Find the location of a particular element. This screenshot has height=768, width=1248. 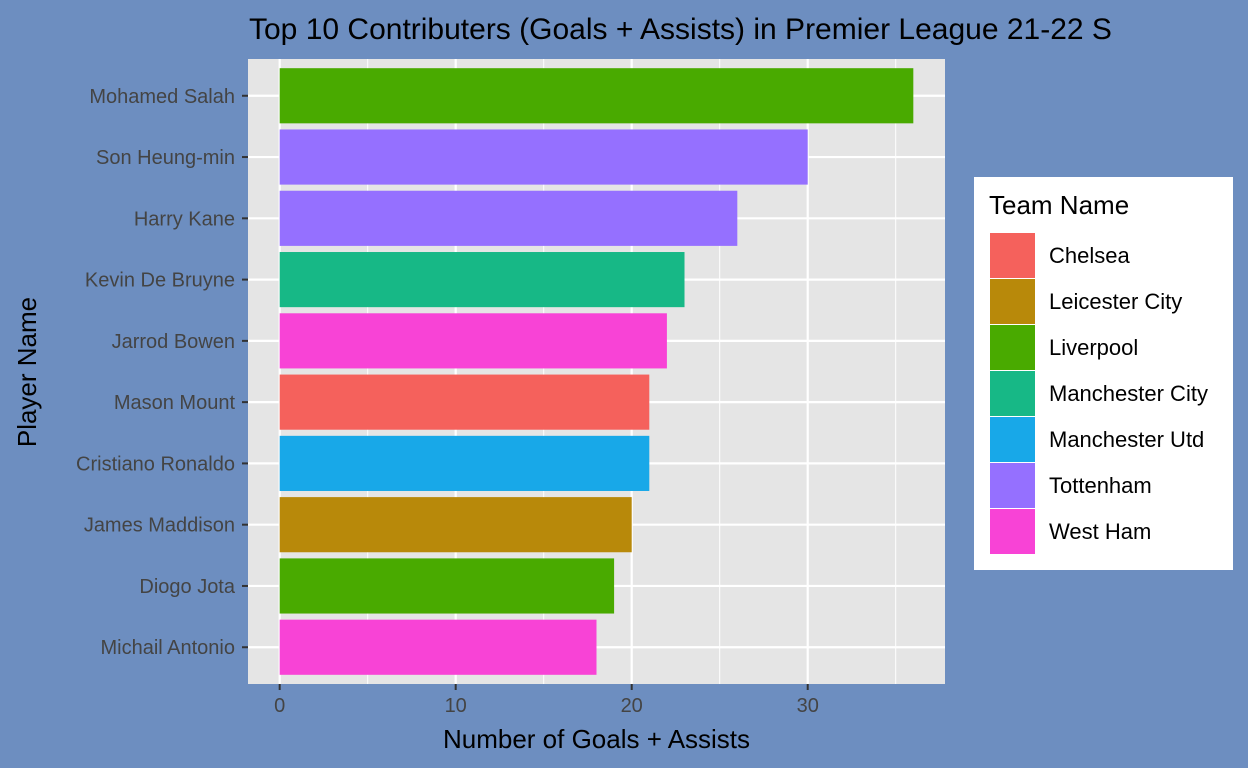

legend-label: West Ham is located at coordinates (1100, 531).